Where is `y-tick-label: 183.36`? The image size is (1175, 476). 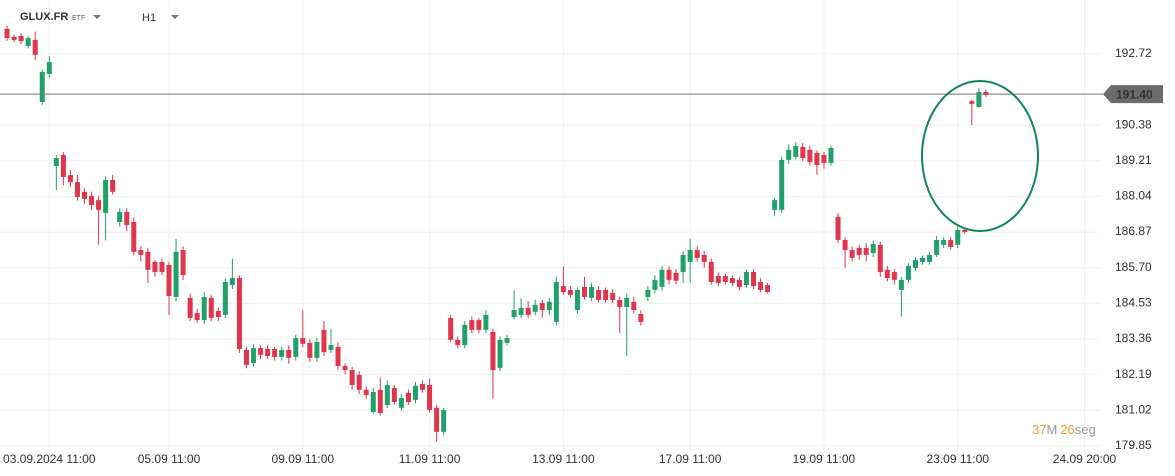
y-tick-label: 183.36 is located at coordinates (1133, 338).